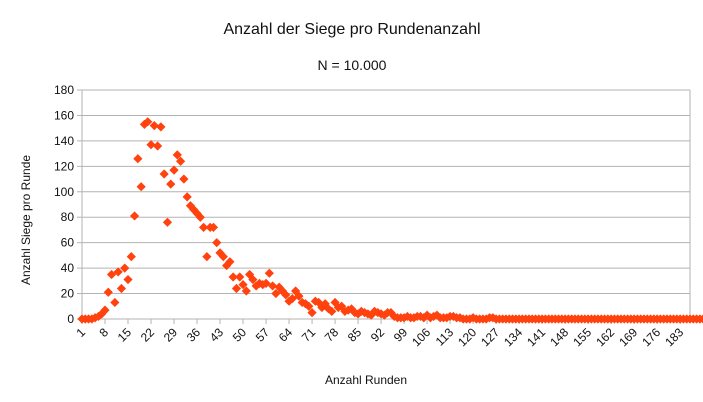 This screenshot has width=703, height=402. Describe the element at coordinates (148, 335) in the screenshot. I see `x-tick-label: 22` at that location.